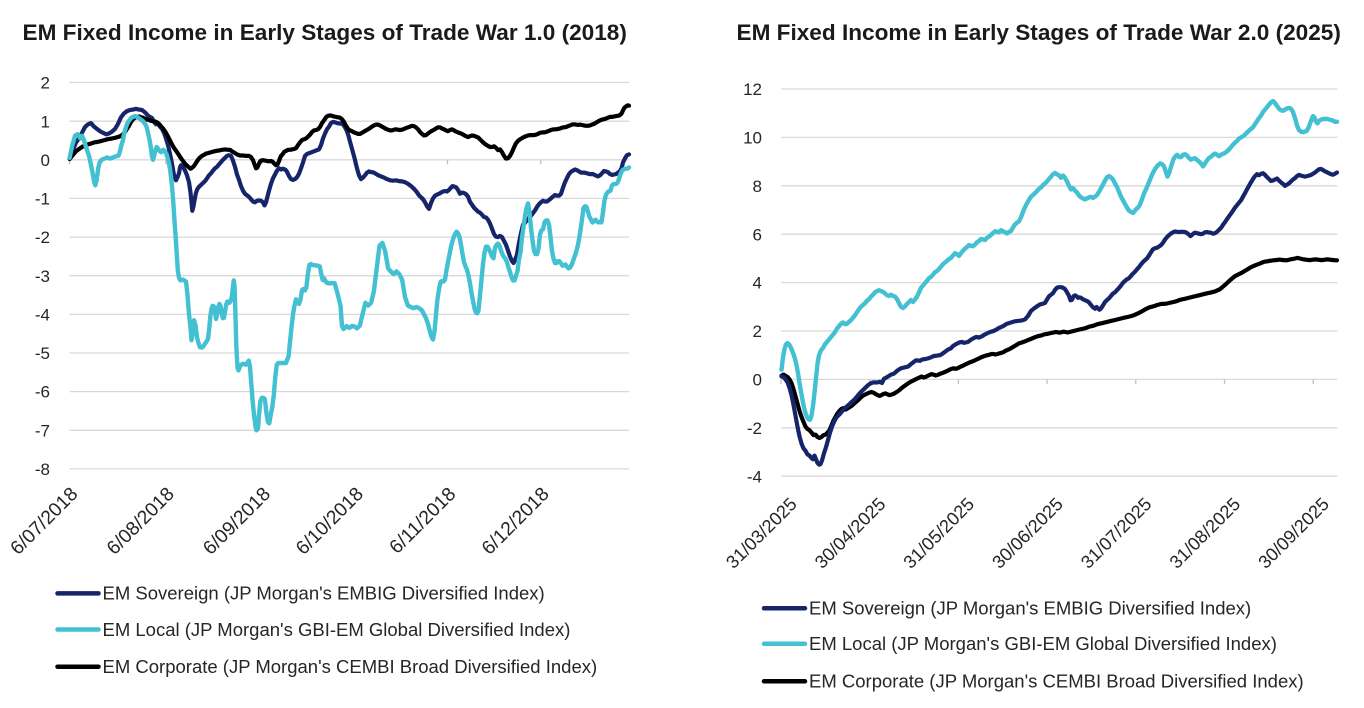 This screenshot has width=1364, height=708. What do you see at coordinates (42, 199) in the screenshot?
I see `svg-text: -1` at bounding box center [42, 199].